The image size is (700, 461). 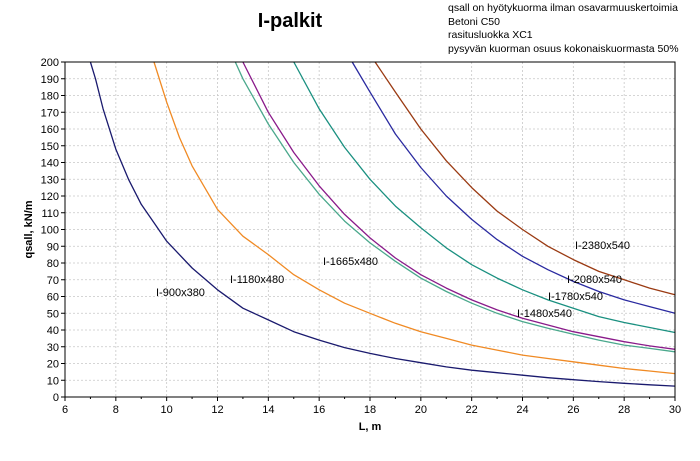 What do you see at coordinates (50, 197) in the screenshot?
I see `y-tick-label: 120` at bounding box center [50, 197].